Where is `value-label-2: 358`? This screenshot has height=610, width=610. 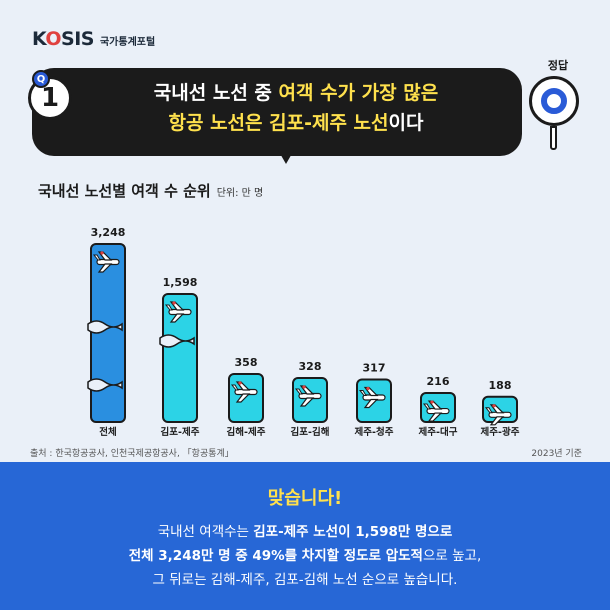
value-label-2: 358 is located at coordinates (246, 362).